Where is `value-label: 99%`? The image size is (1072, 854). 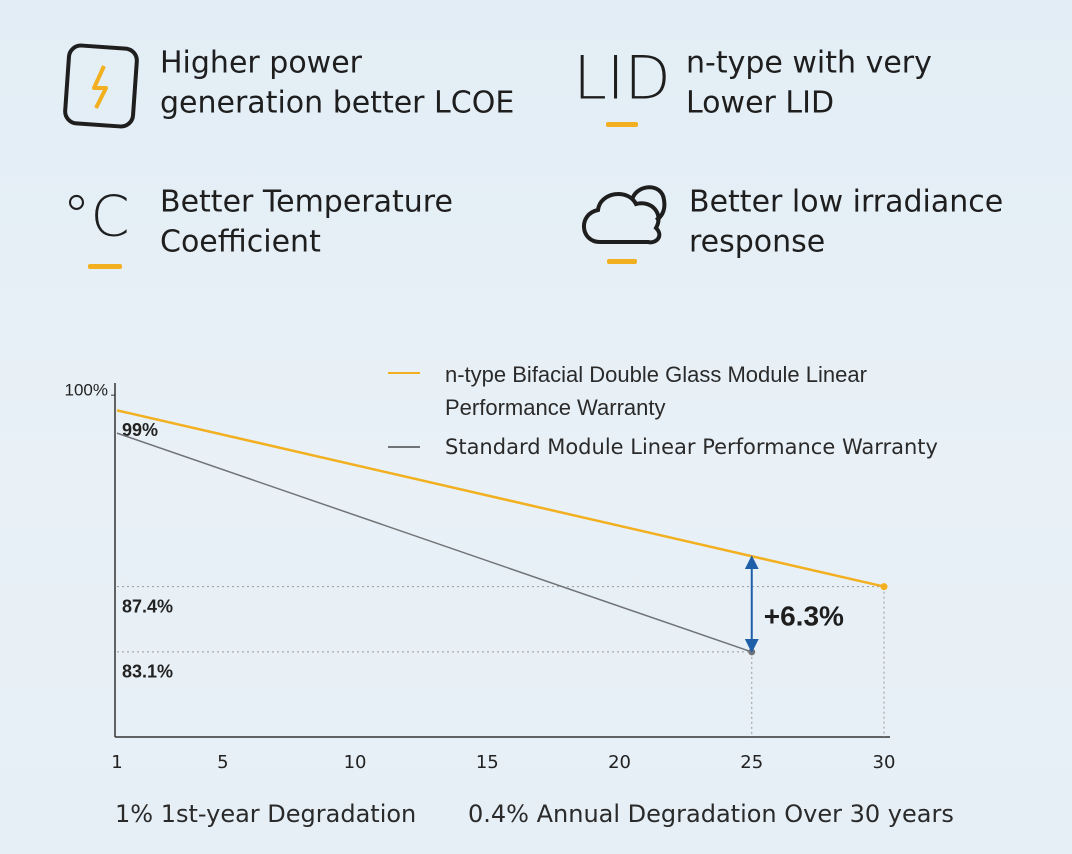 value-label: 99% is located at coordinates (140, 430).